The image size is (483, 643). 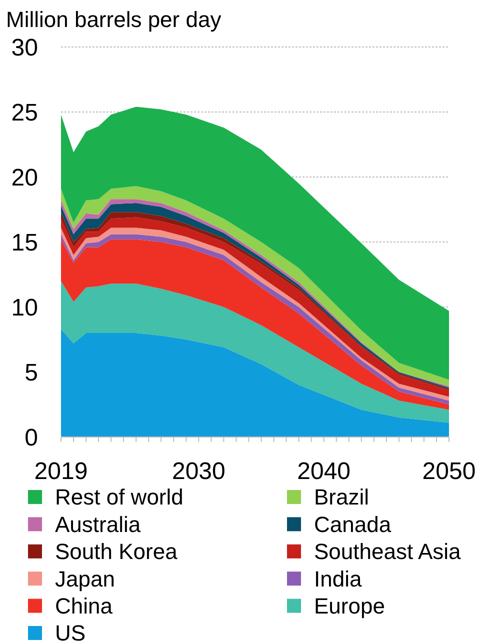 What do you see at coordinates (199, 471) in the screenshot?
I see `x-tick-label: 2030` at bounding box center [199, 471].